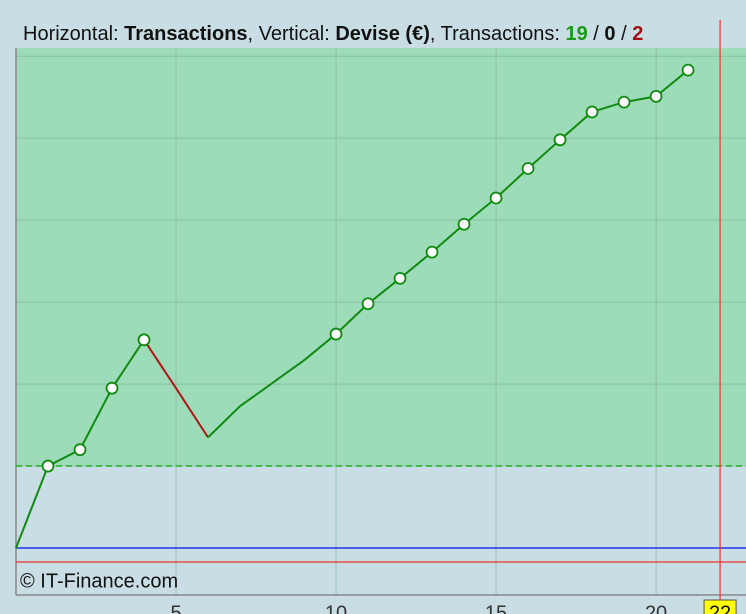 This screenshot has width=746, height=614. What do you see at coordinates (496, 608) in the screenshot?
I see `x-tick-label: 15` at bounding box center [496, 608].